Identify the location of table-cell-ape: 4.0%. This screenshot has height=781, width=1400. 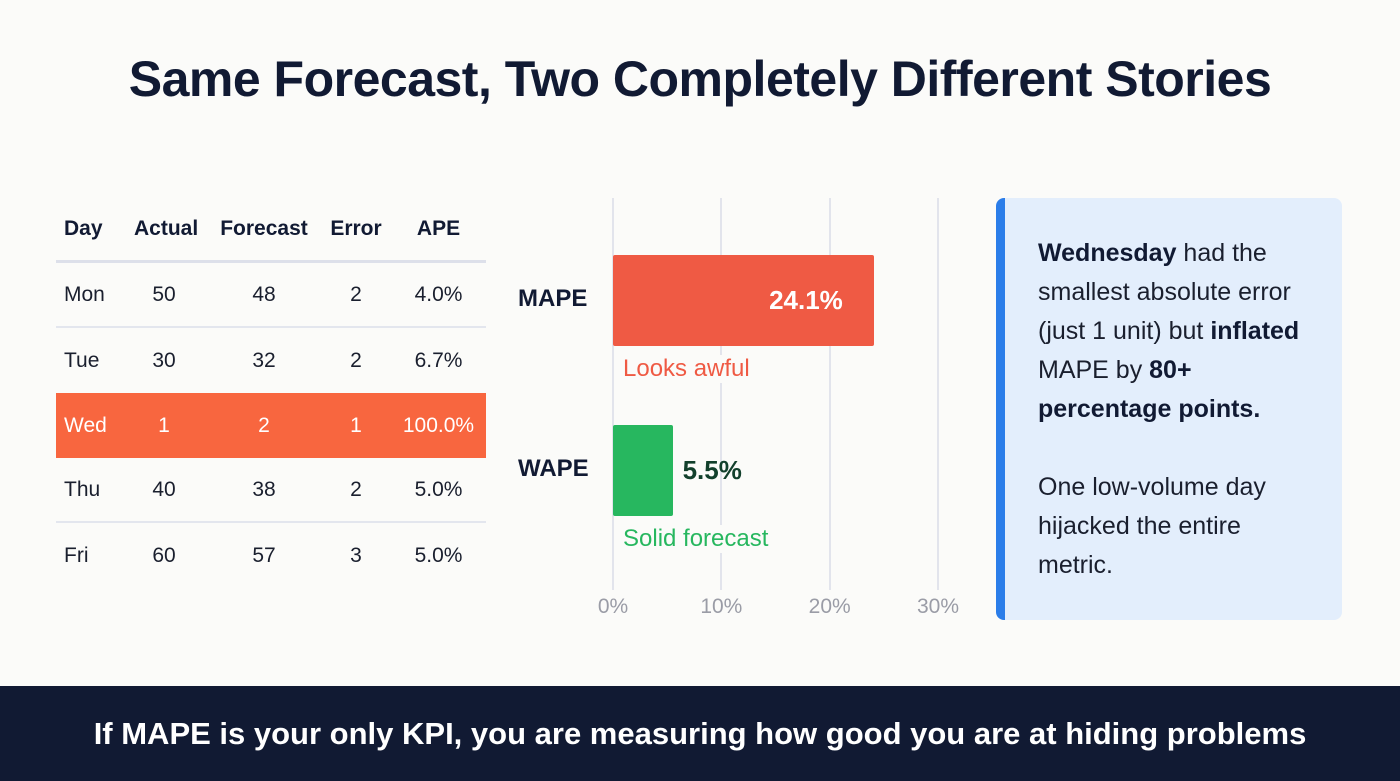
(438, 294).